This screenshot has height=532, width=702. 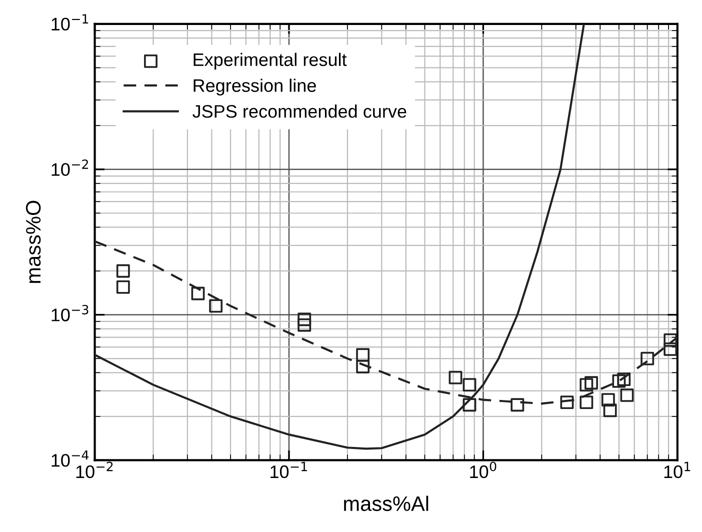 What do you see at coordinates (70, 313) in the screenshot?
I see `y-tick-label: 10$^{−3}$` at bounding box center [70, 313].